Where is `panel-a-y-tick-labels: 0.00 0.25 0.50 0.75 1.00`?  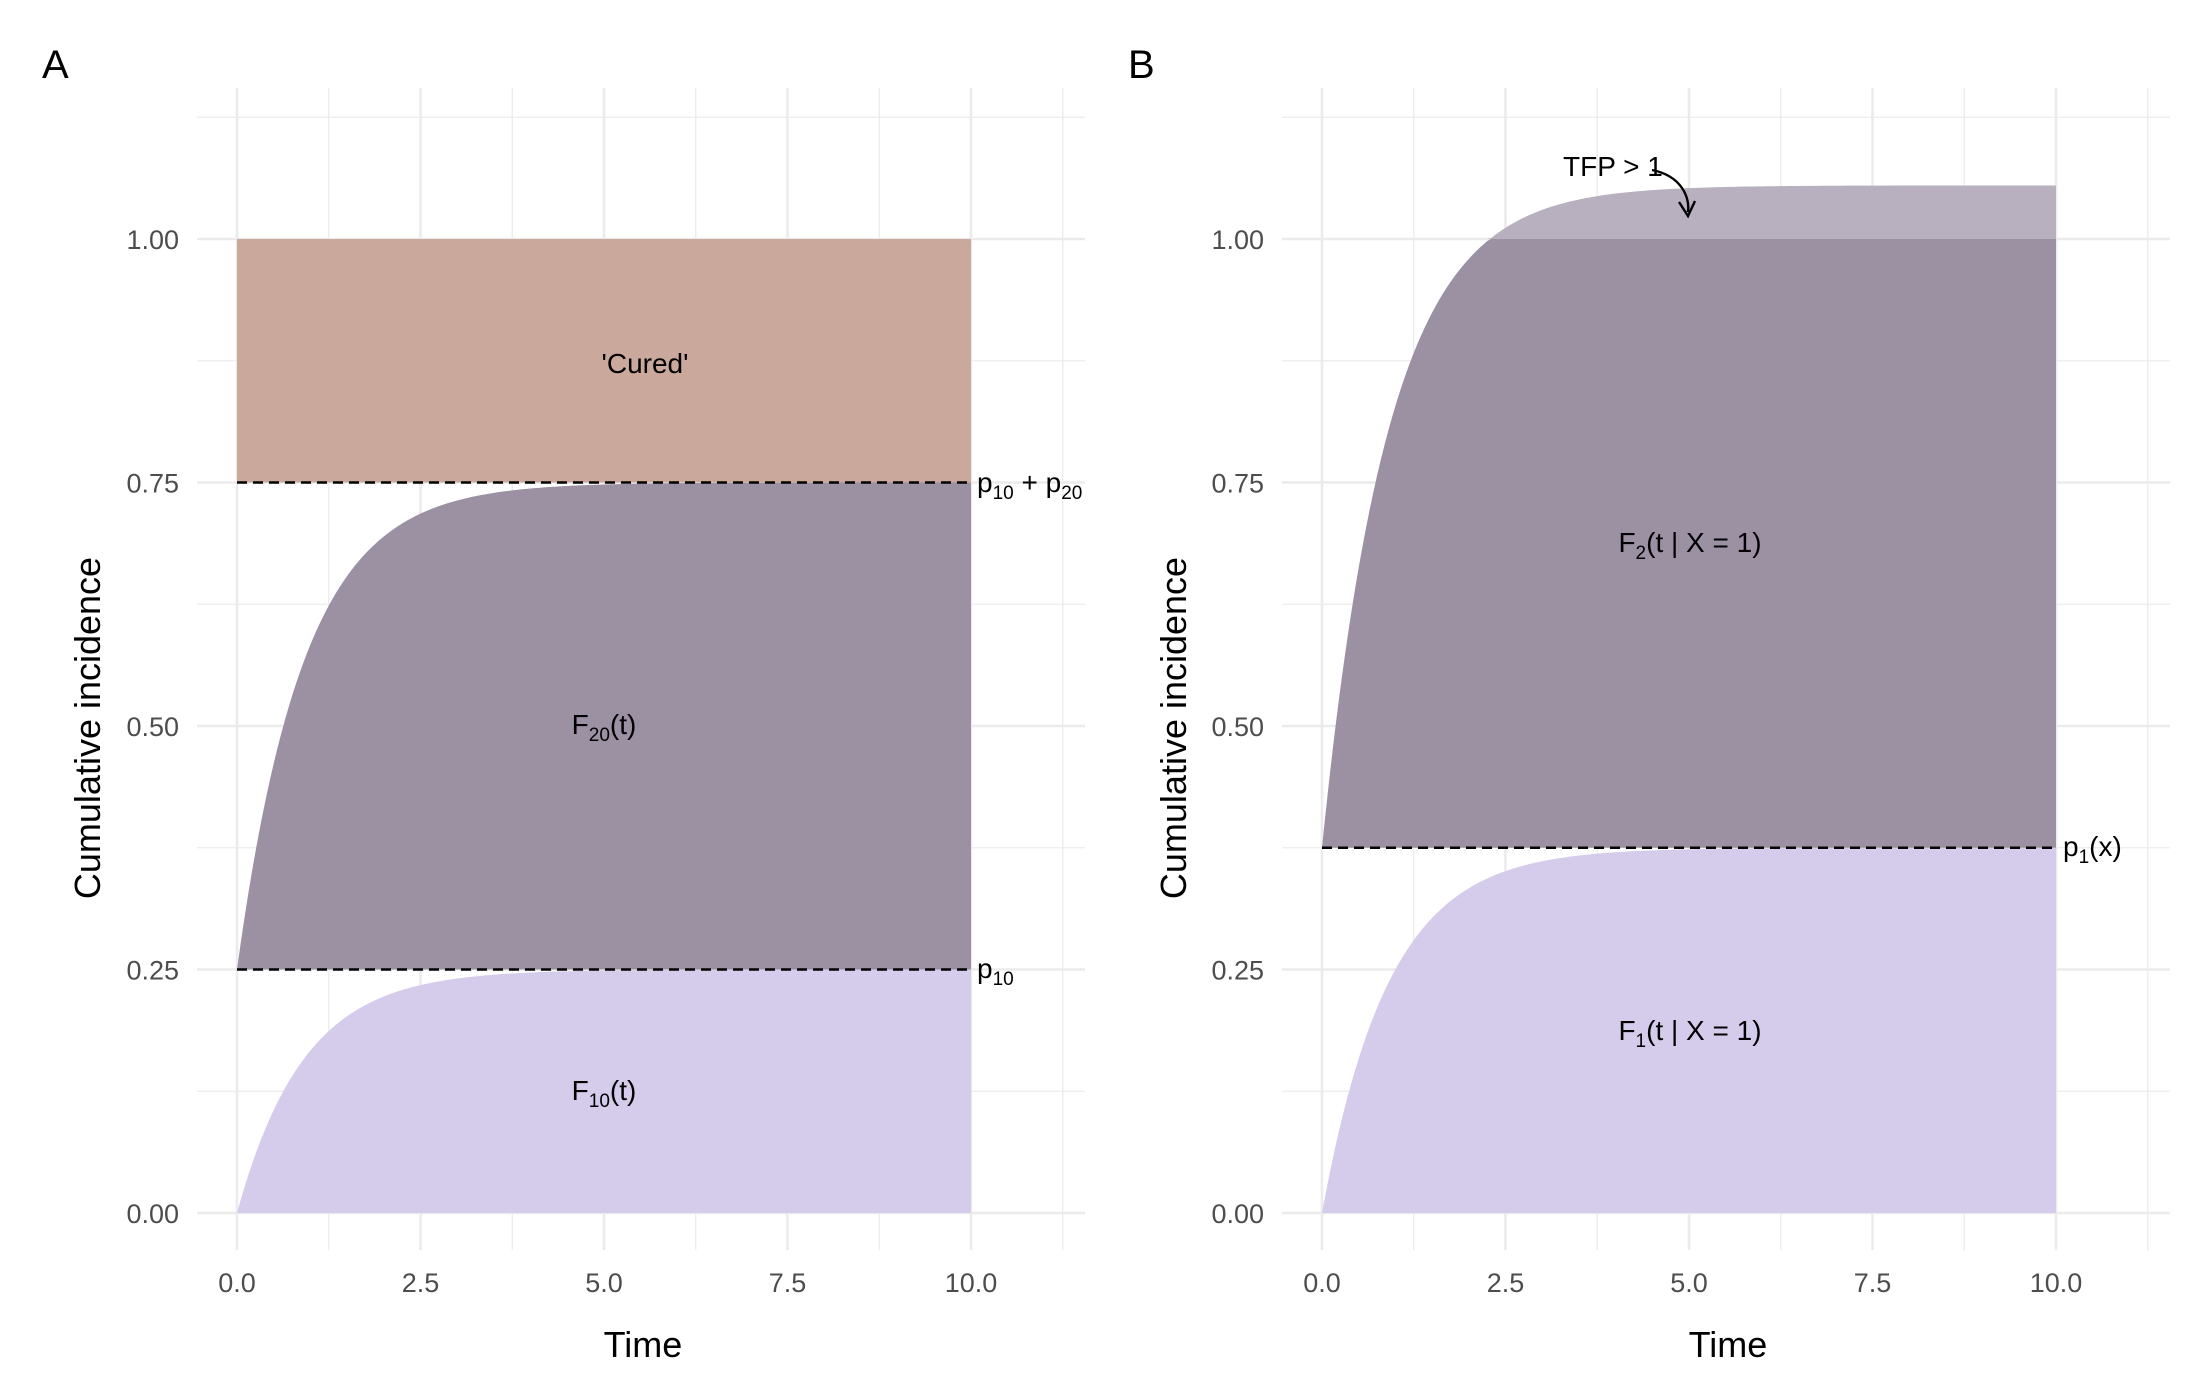 panel-a-y-tick-labels: 0.00 0.25 0.50 0.75 1.00 is located at coordinates (152, 727).